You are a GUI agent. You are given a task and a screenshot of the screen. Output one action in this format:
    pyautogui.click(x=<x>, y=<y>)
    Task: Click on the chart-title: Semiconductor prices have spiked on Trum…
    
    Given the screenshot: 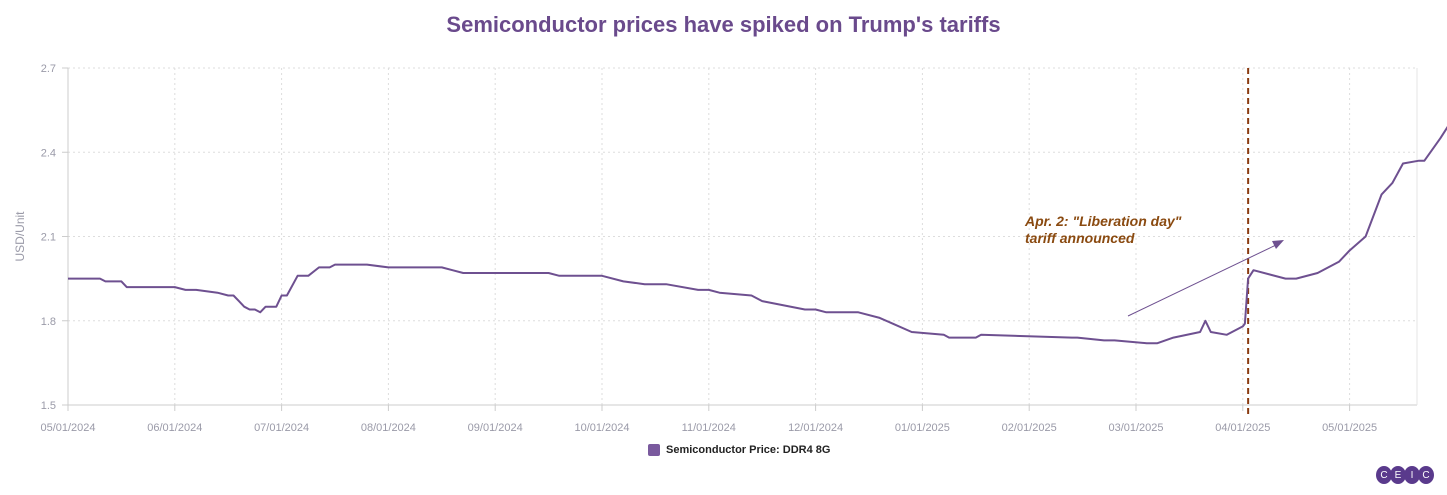 What is the action you would take?
    pyautogui.click(x=723, y=24)
    